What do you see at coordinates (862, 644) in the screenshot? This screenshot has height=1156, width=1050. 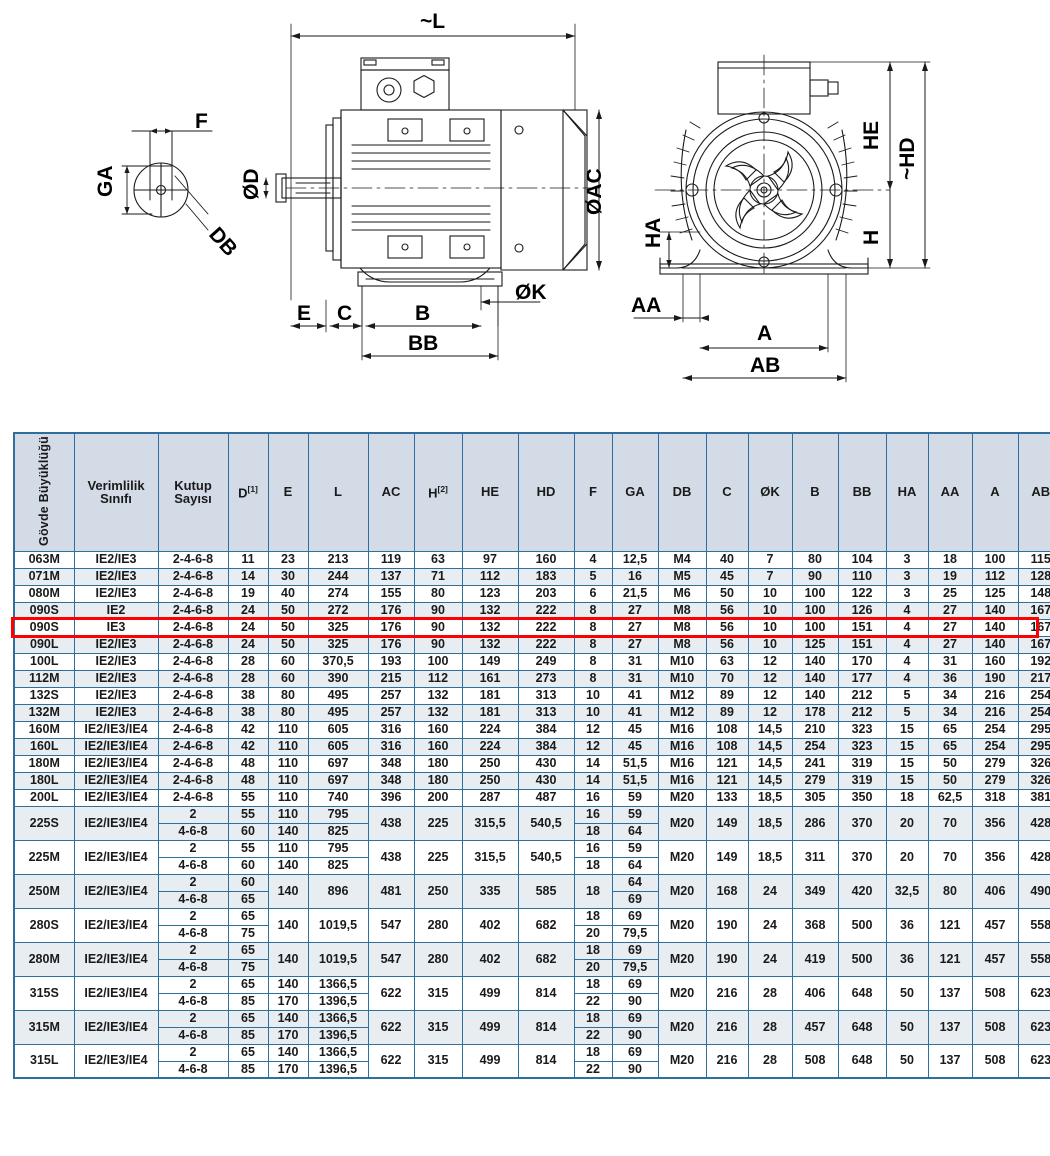 I see `cell-bb: 151` at bounding box center [862, 644].